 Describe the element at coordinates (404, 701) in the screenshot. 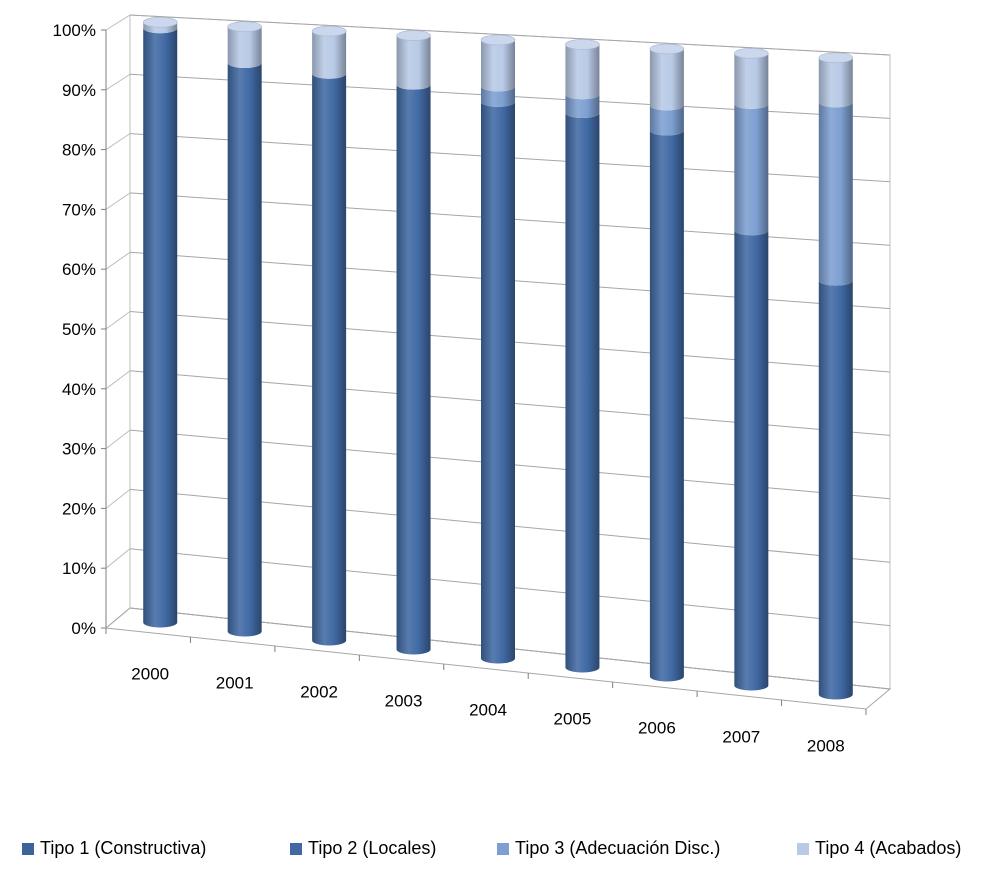

I see `x-tick-label: 2003` at that location.